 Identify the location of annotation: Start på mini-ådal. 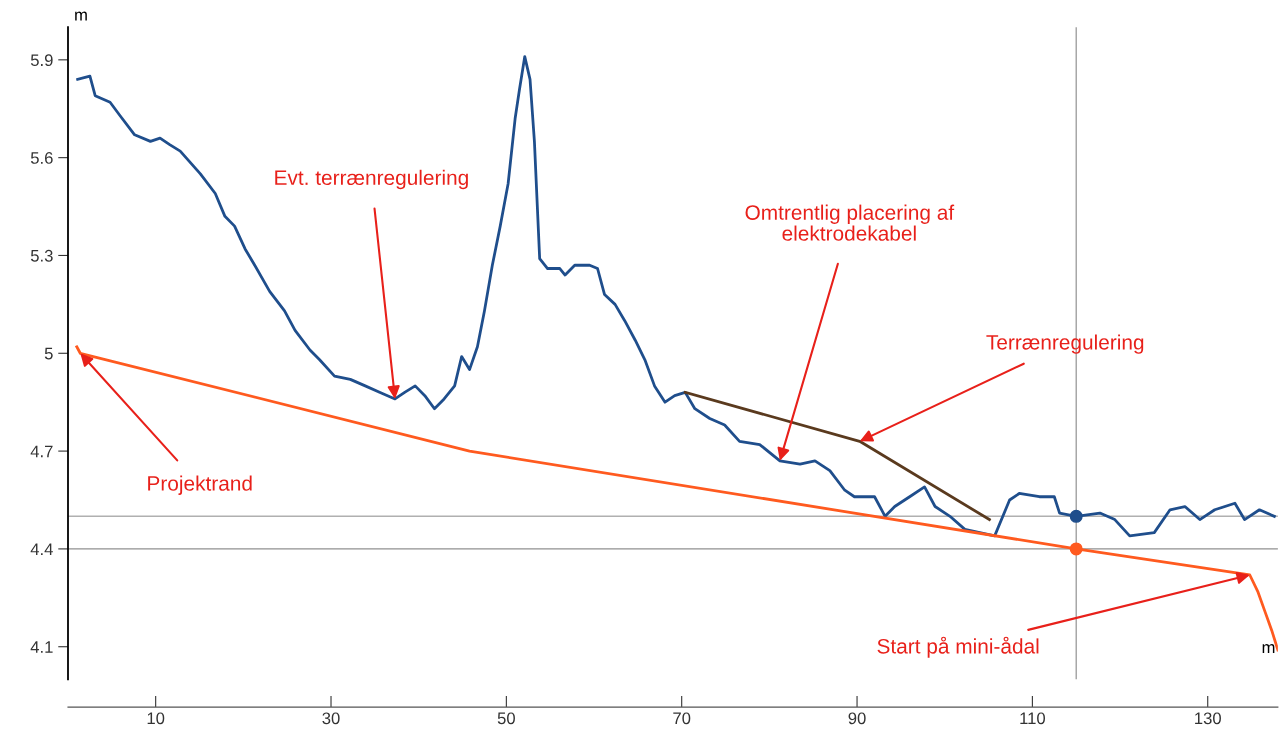
(958, 647).